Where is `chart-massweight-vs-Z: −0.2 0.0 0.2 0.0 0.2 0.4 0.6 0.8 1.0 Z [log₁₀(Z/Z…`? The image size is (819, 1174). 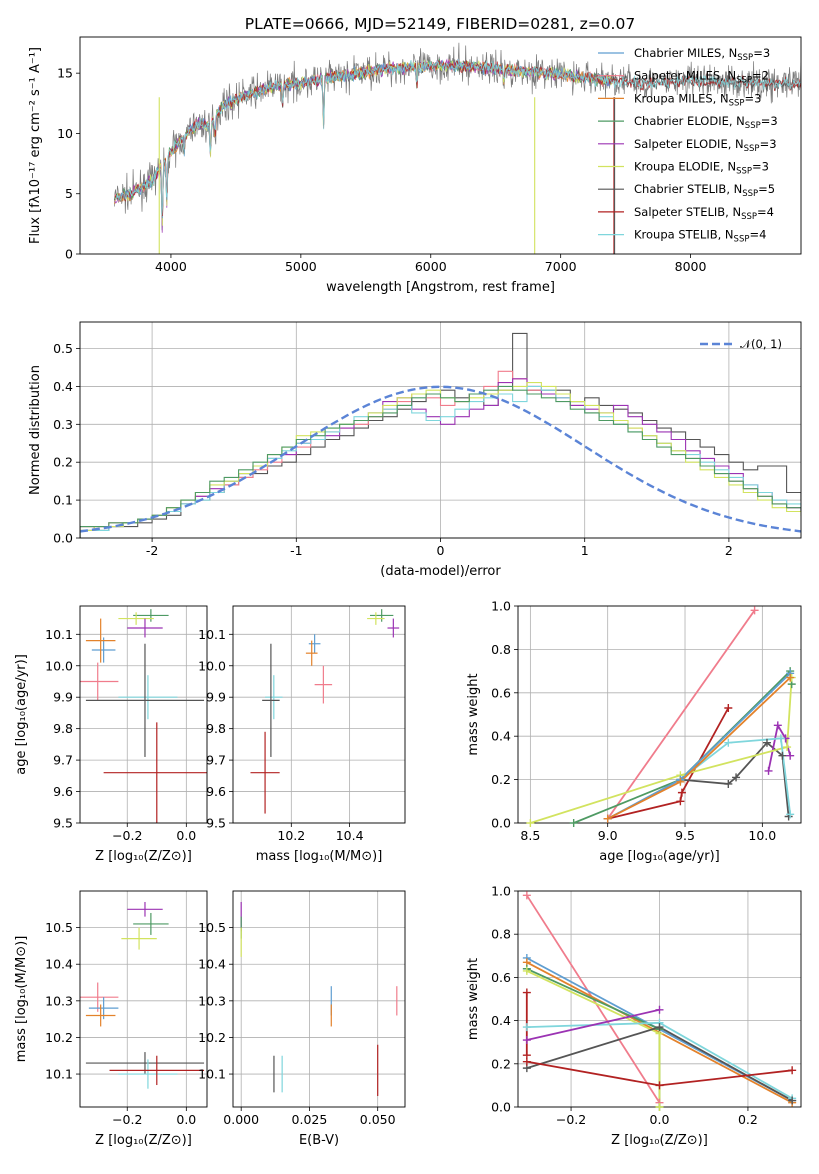
chart-massweight-vs-Z: −0.2 0.0 0.2 0.0 0.2 0.4 0.6 0.8 1.0 Z [log₁₀(Z/Z… is located at coordinates (634, 1016).